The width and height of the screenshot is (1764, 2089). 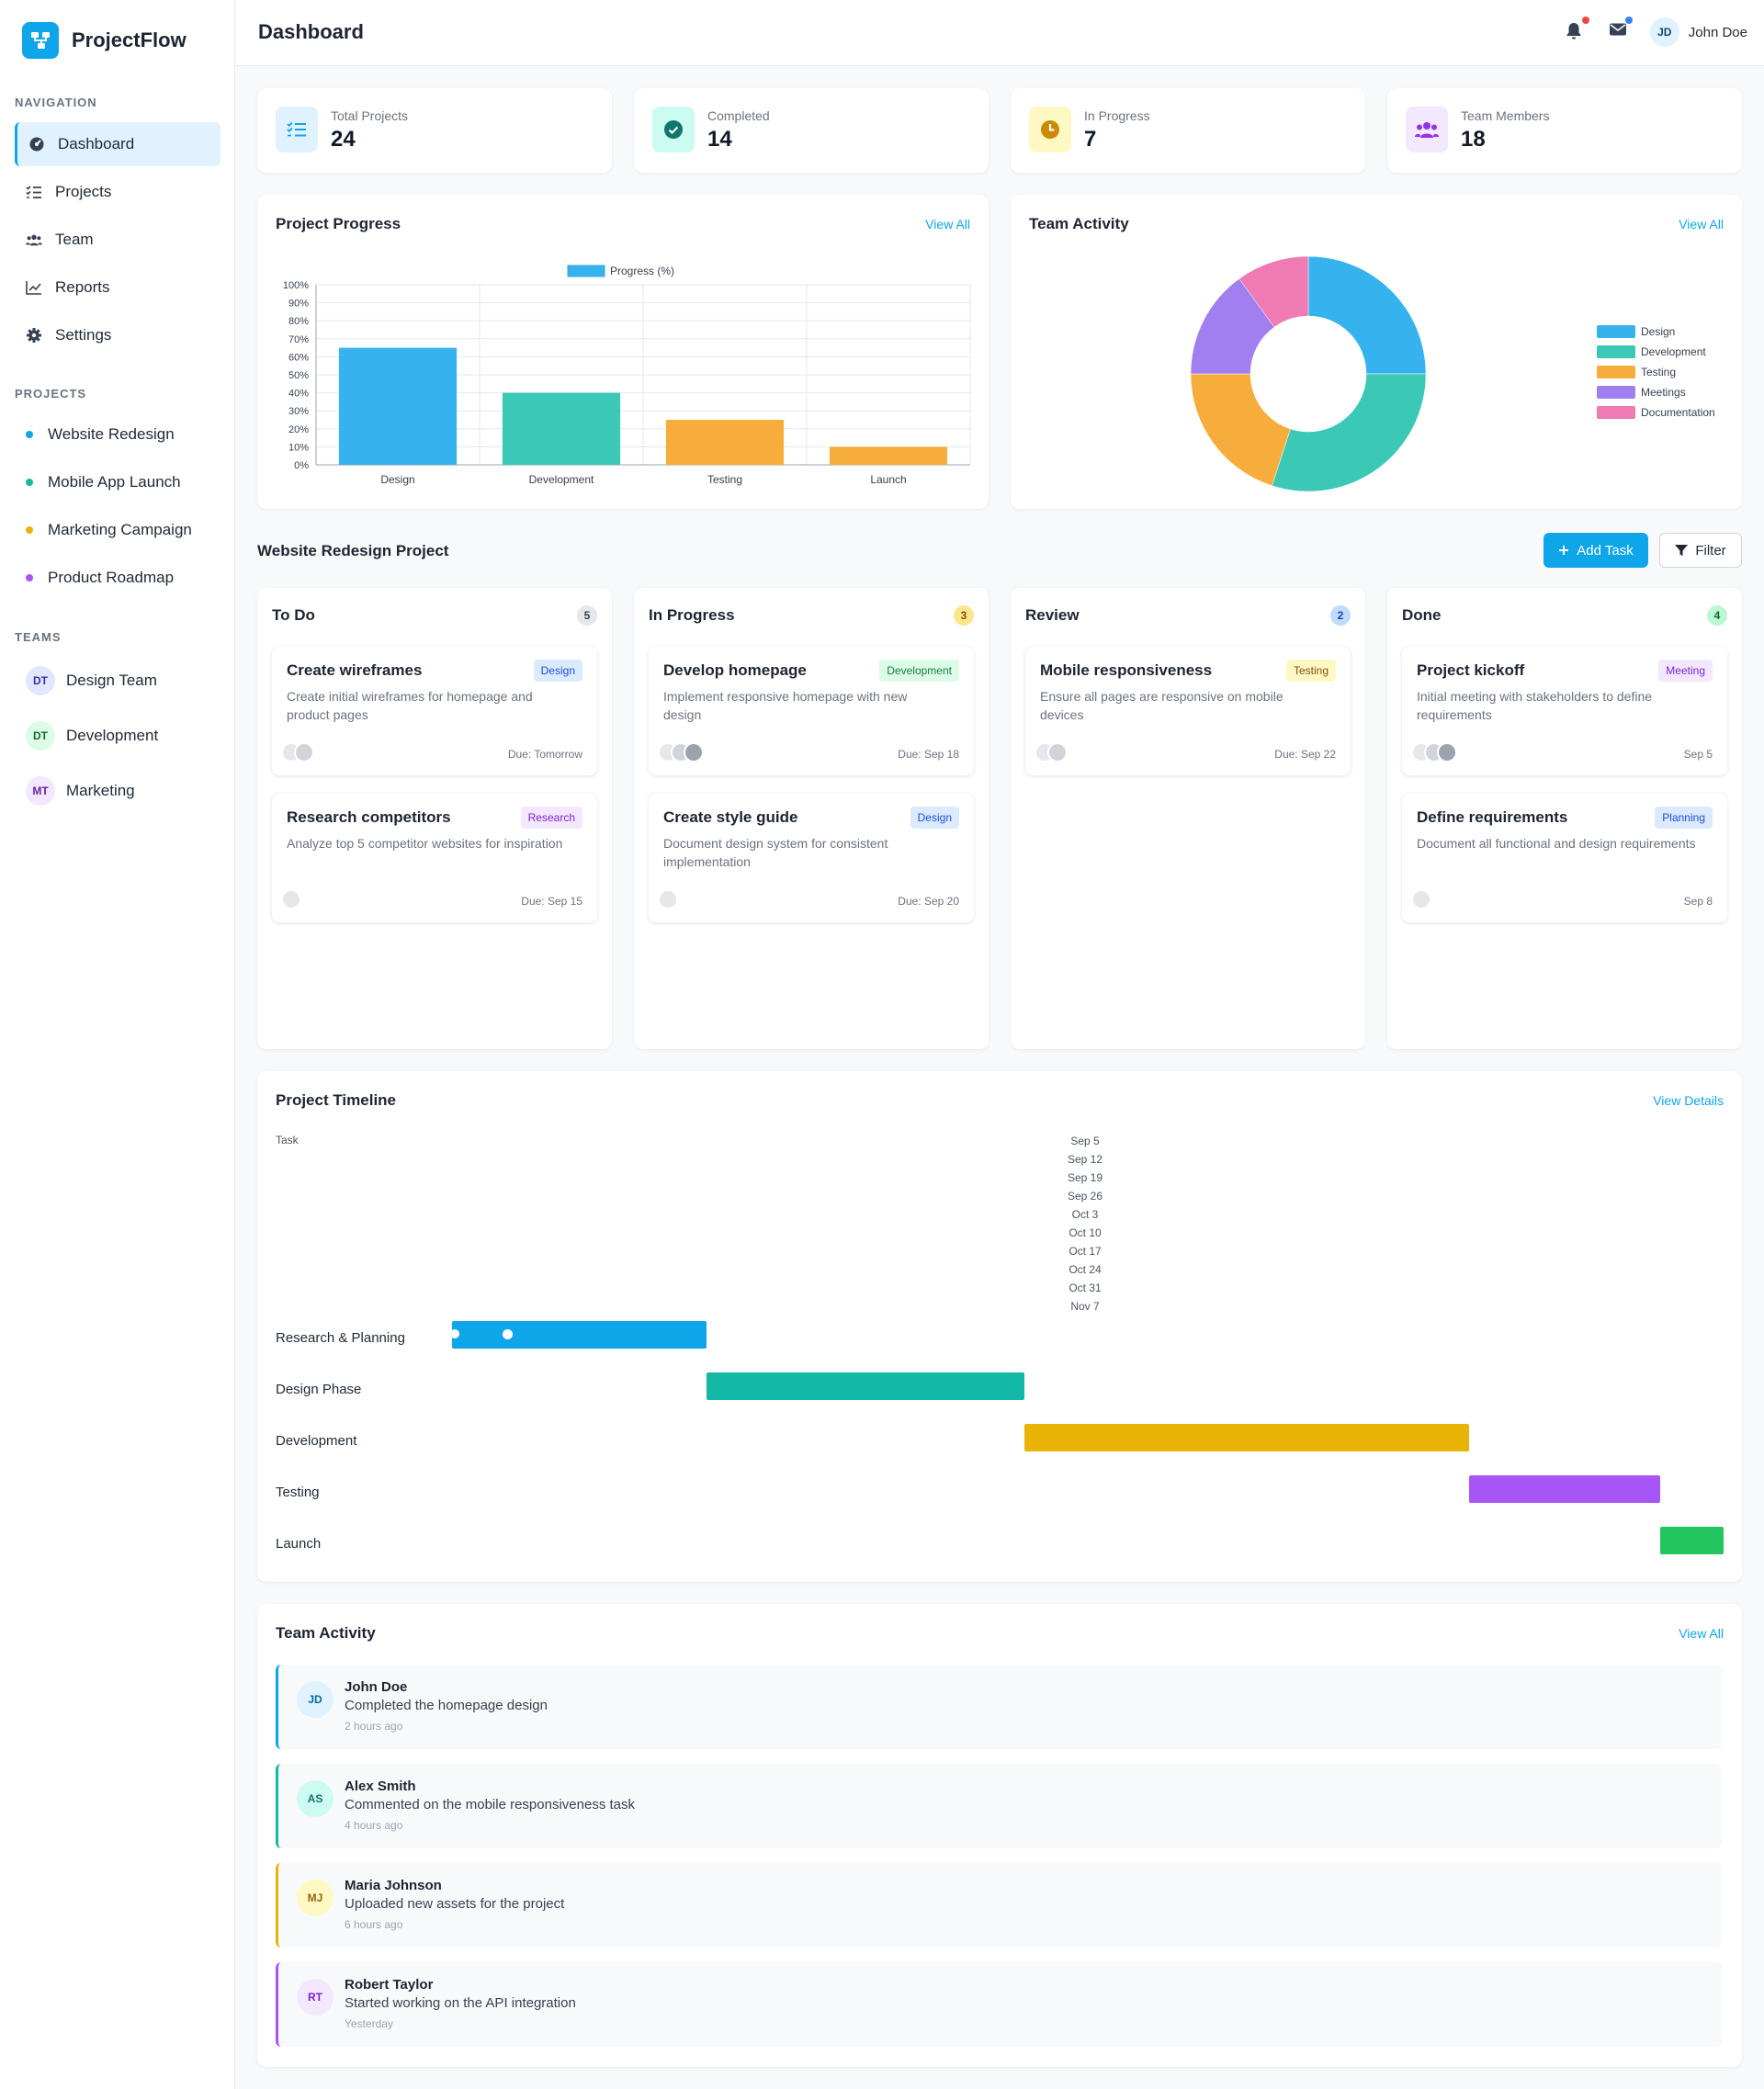 I want to click on check-circle-icon, so click(x=674, y=130).